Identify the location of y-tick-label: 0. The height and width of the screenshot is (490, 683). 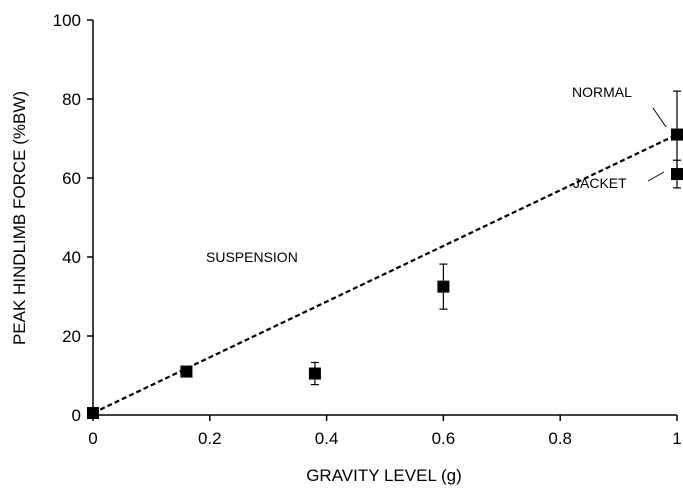
(76, 415).